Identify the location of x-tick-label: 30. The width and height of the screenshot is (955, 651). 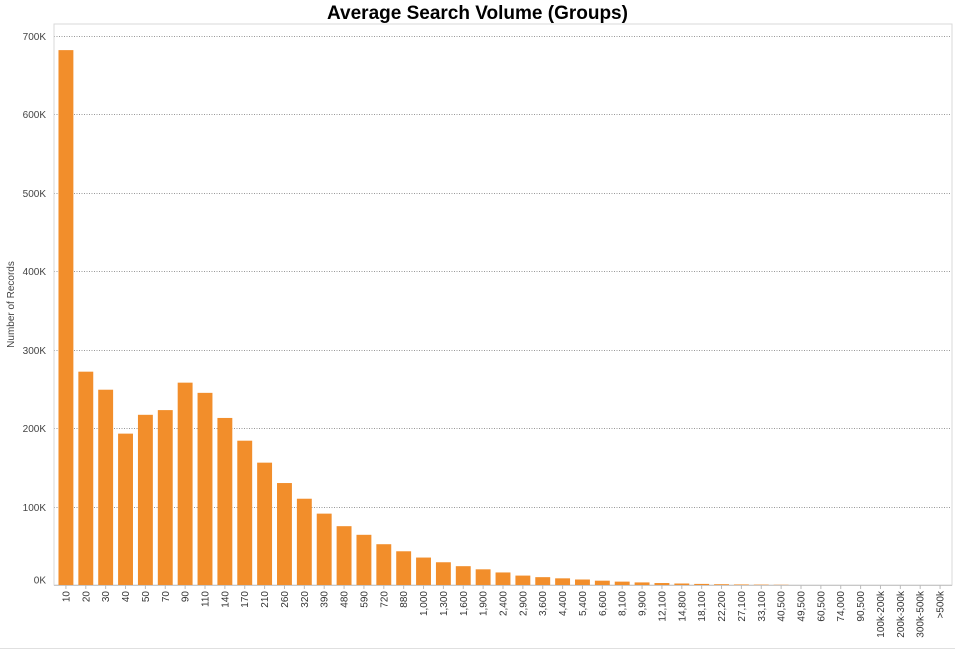
(106, 597).